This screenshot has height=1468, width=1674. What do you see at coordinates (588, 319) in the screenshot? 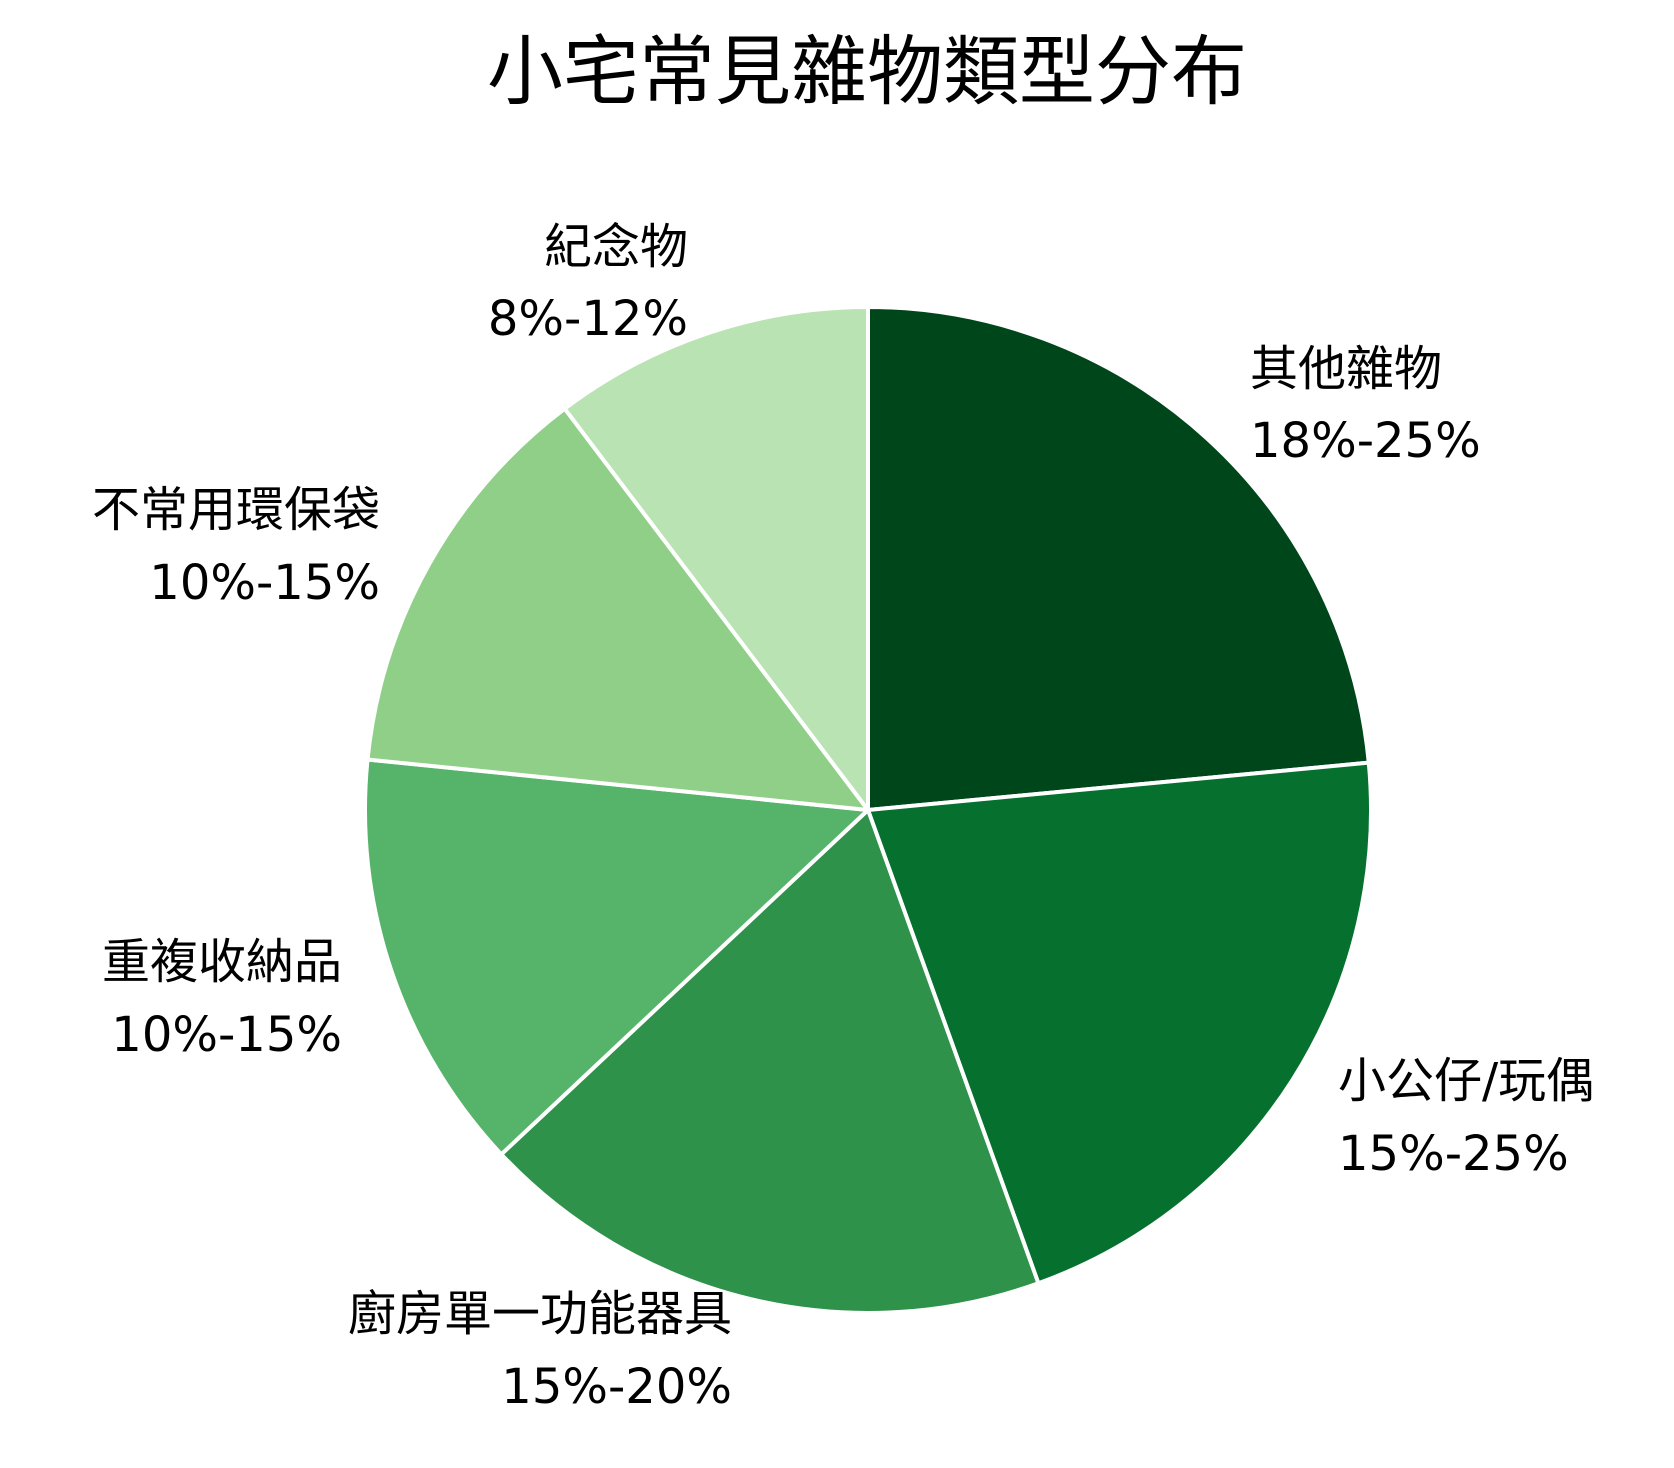
I see `slice-range-label: 8%-12%` at bounding box center [588, 319].